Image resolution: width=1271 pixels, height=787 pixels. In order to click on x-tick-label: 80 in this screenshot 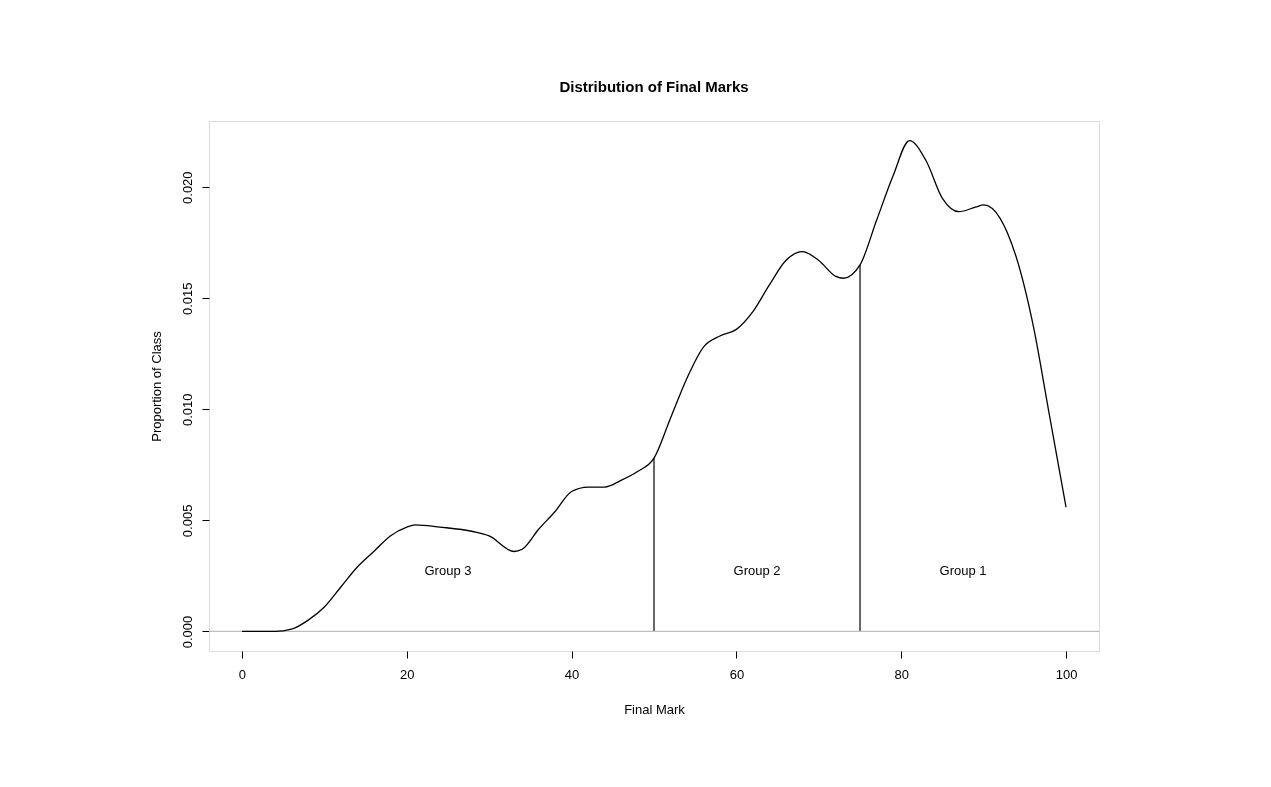, I will do `click(901, 674)`.